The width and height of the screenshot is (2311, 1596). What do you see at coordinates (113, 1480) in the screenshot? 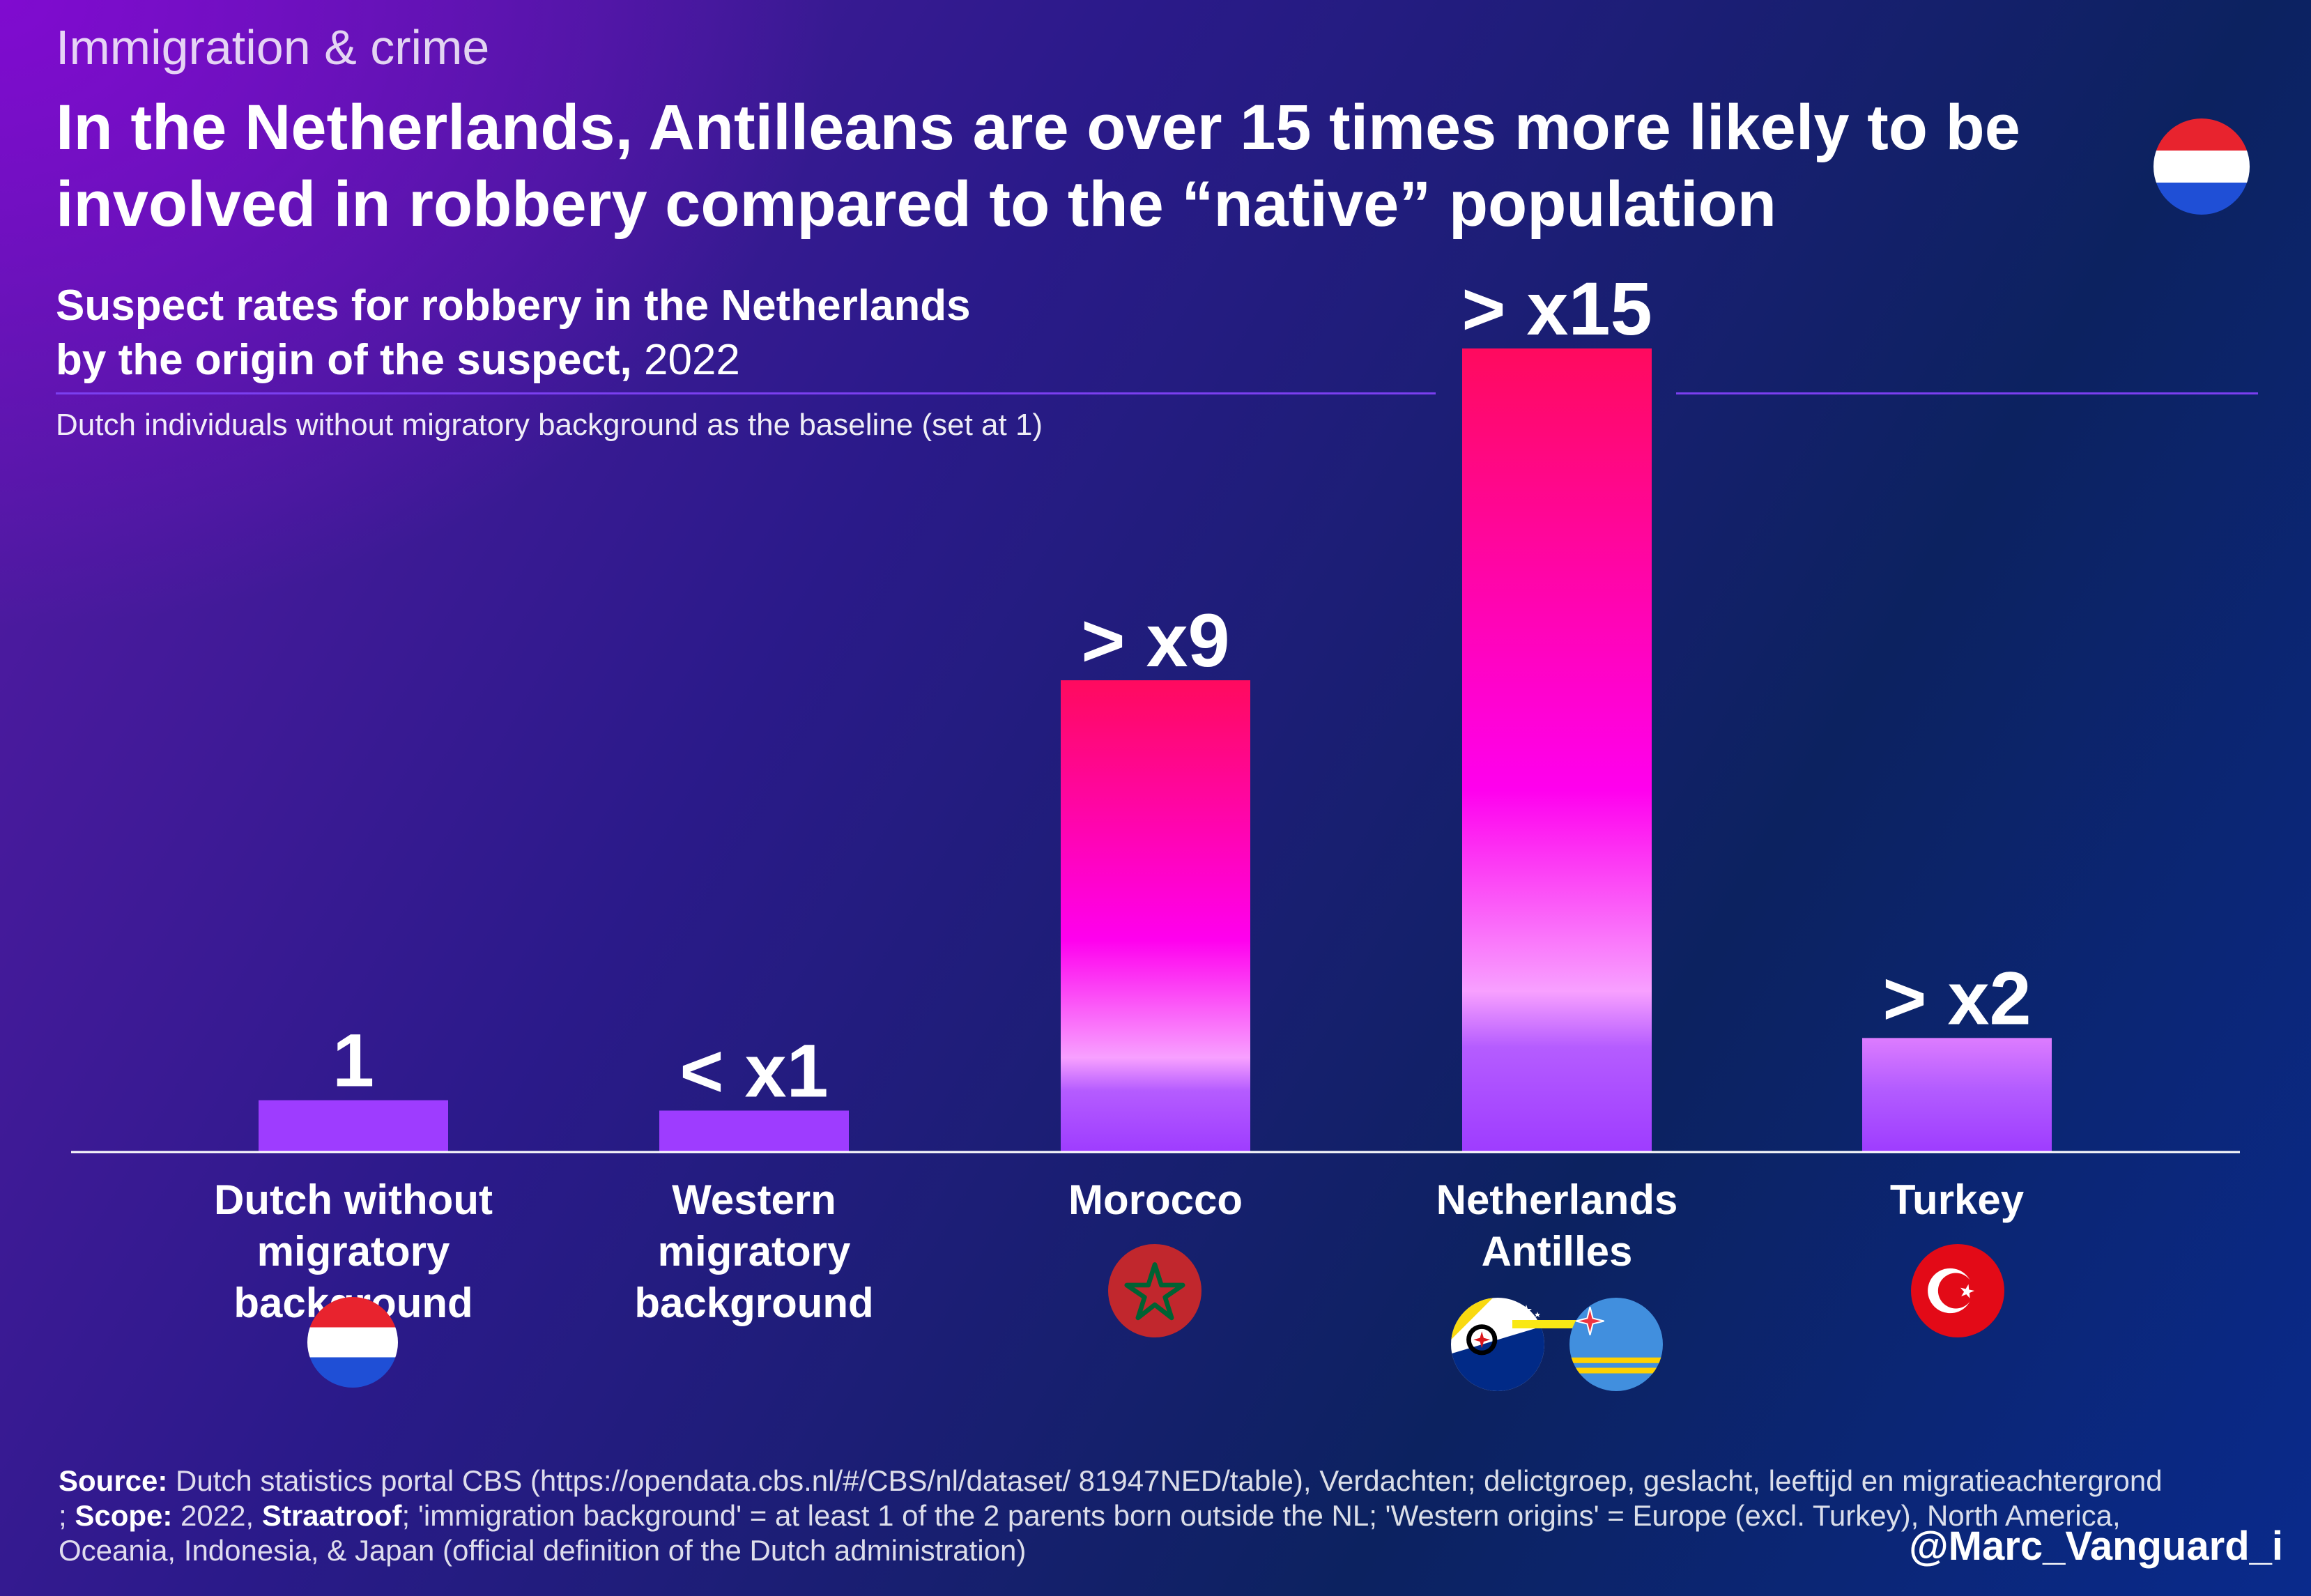
I see `source-label: Source:` at bounding box center [113, 1480].